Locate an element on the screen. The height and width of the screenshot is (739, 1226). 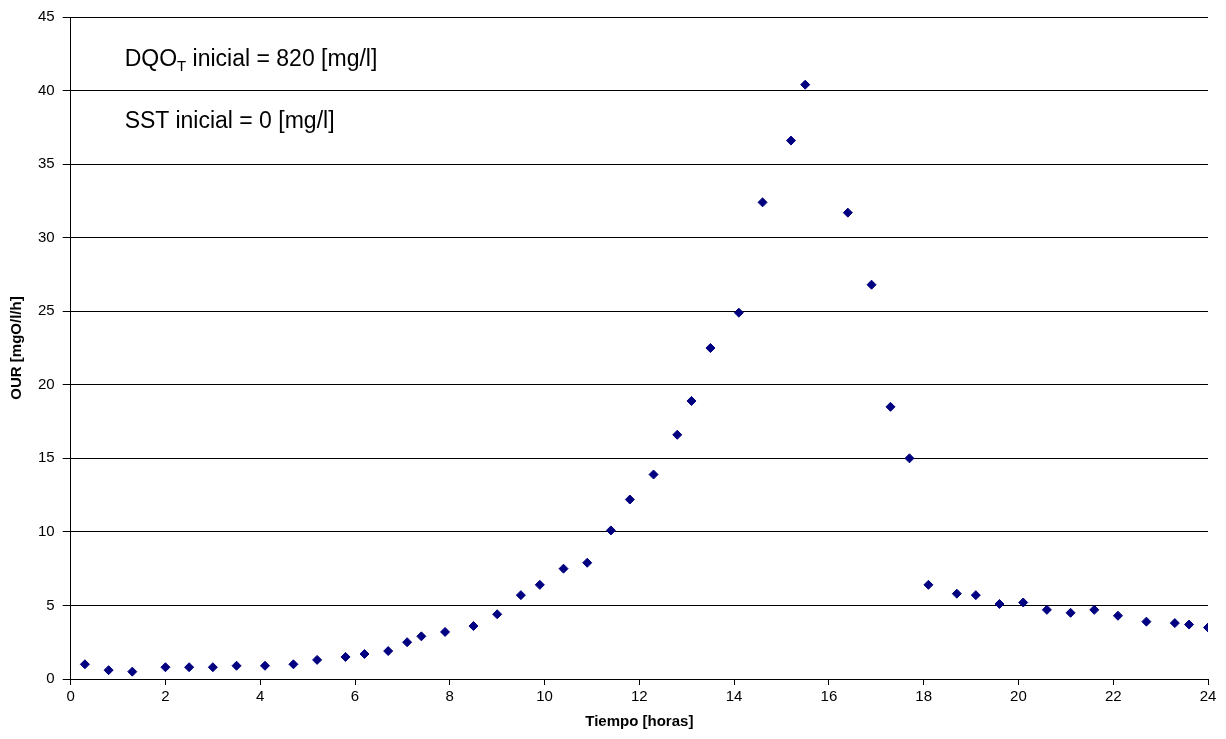
x-tick-label: 20 is located at coordinates (1018, 696).